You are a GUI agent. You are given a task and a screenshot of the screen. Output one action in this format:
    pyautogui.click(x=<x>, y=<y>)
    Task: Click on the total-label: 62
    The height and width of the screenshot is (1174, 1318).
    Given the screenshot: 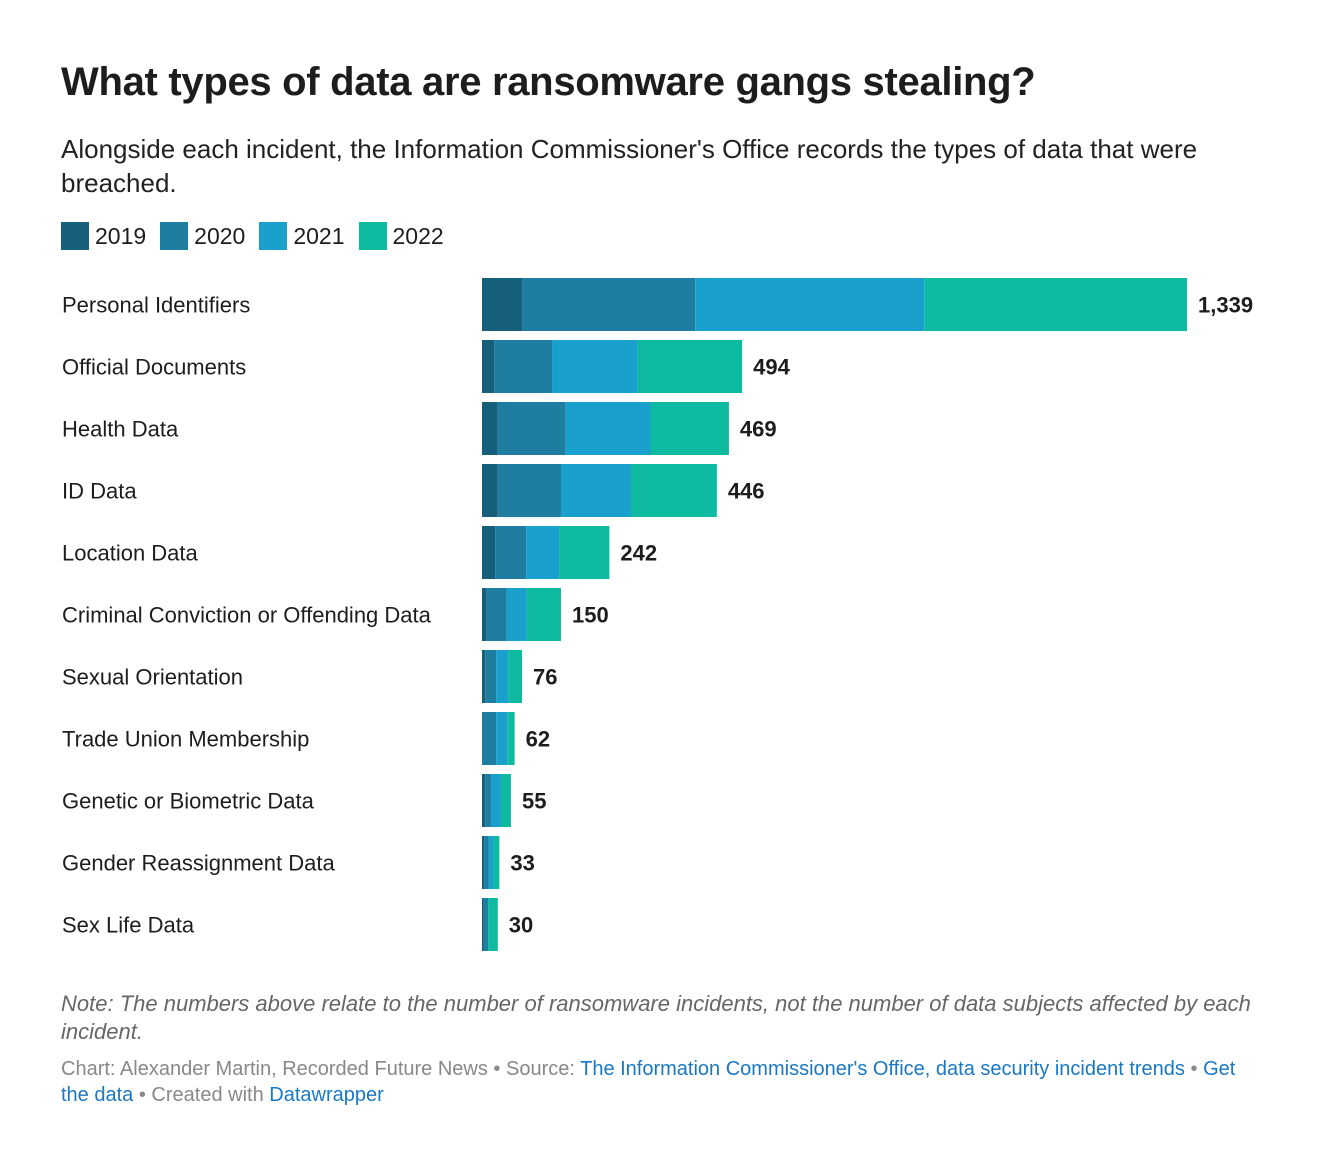 What is the action you would take?
    pyautogui.click(x=538, y=739)
    